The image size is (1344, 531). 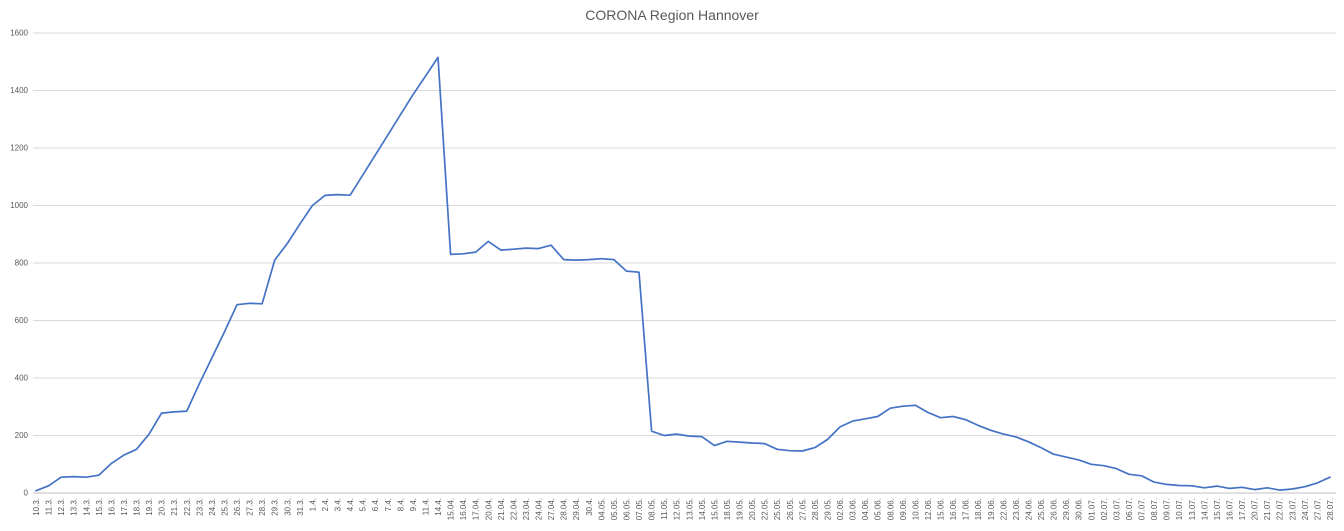 I want to click on x-tick-label: 12.3., so click(x=61, y=507).